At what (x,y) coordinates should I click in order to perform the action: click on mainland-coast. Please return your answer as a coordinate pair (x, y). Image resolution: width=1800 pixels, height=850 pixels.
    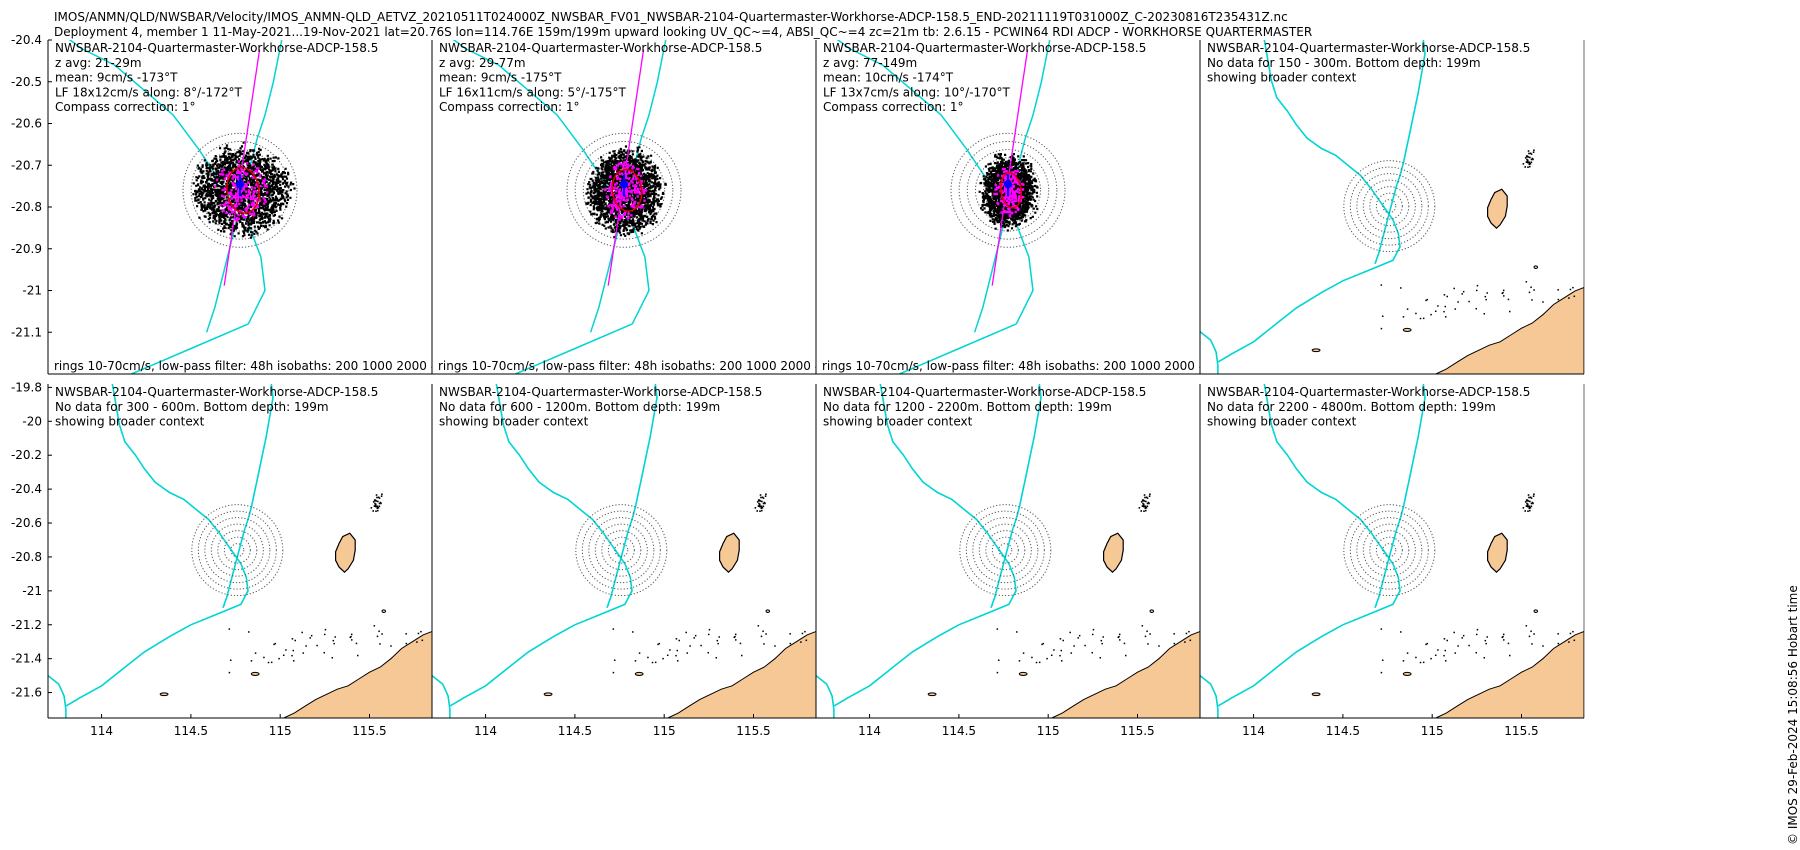
    Looking at the image, I should click on (1125, 674).